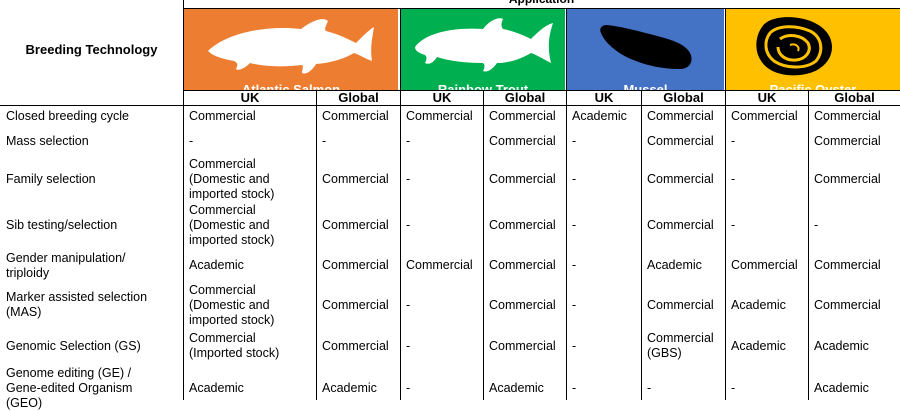 The image size is (900, 411). I want to click on species-name-mussel: Mussel, so click(645, 89).